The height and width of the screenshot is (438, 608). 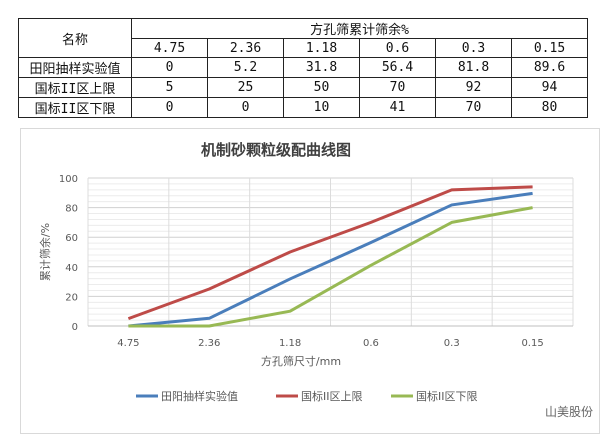 I want to click on chart-title: 机制砂颗粒级配曲线图, so click(x=276, y=150).